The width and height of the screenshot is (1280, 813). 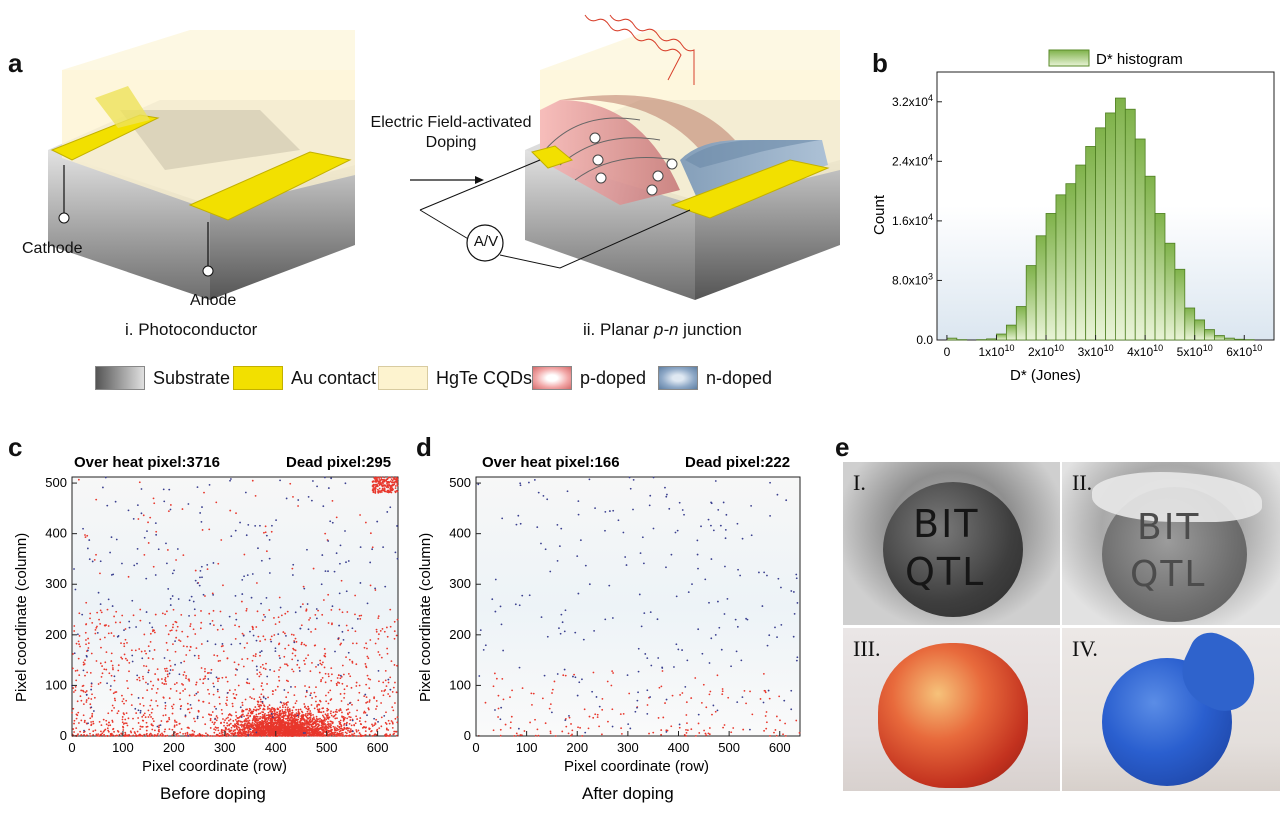 What do you see at coordinates (1145, 351) in the screenshot?
I see `hist-xtick-label: 4x10¹⁰` at bounding box center [1145, 351].